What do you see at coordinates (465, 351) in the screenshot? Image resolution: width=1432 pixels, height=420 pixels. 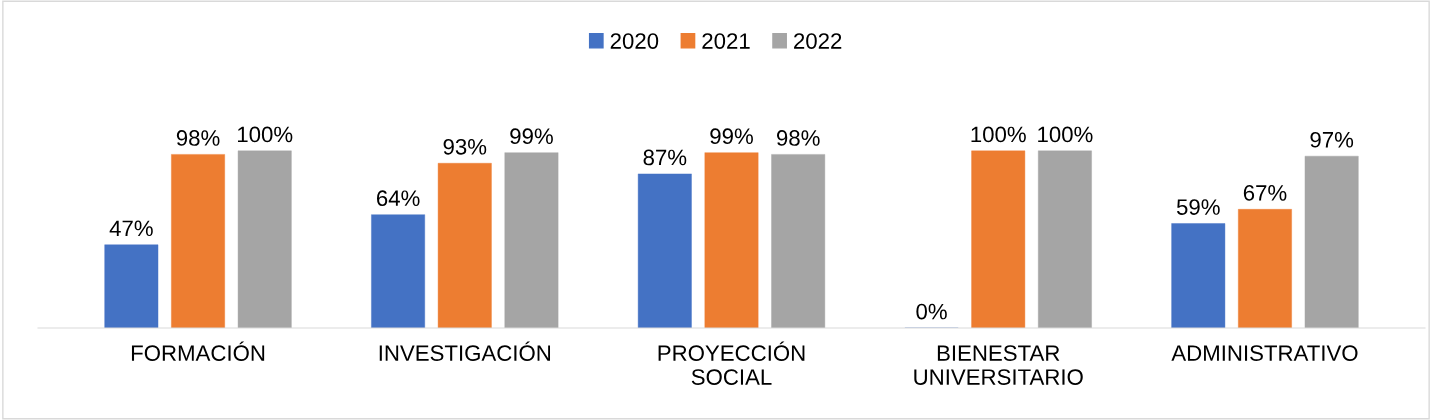 I see `x-tick-label: INVESTIGACIÓN` at bounding box center [465, 351].